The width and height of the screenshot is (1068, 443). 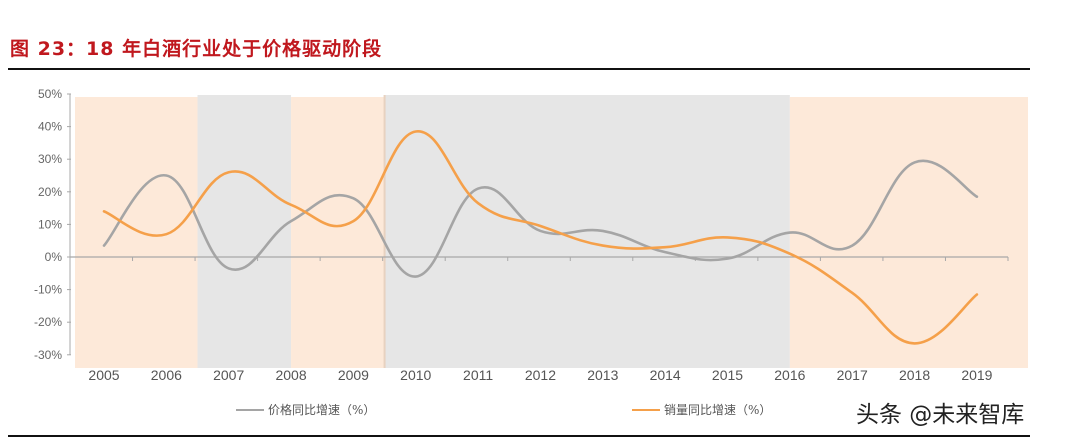 What do you see at coordinates (353, 375) in the screenshot?
I see `x-tick-label: 2009` at bounding box center [353, 375].